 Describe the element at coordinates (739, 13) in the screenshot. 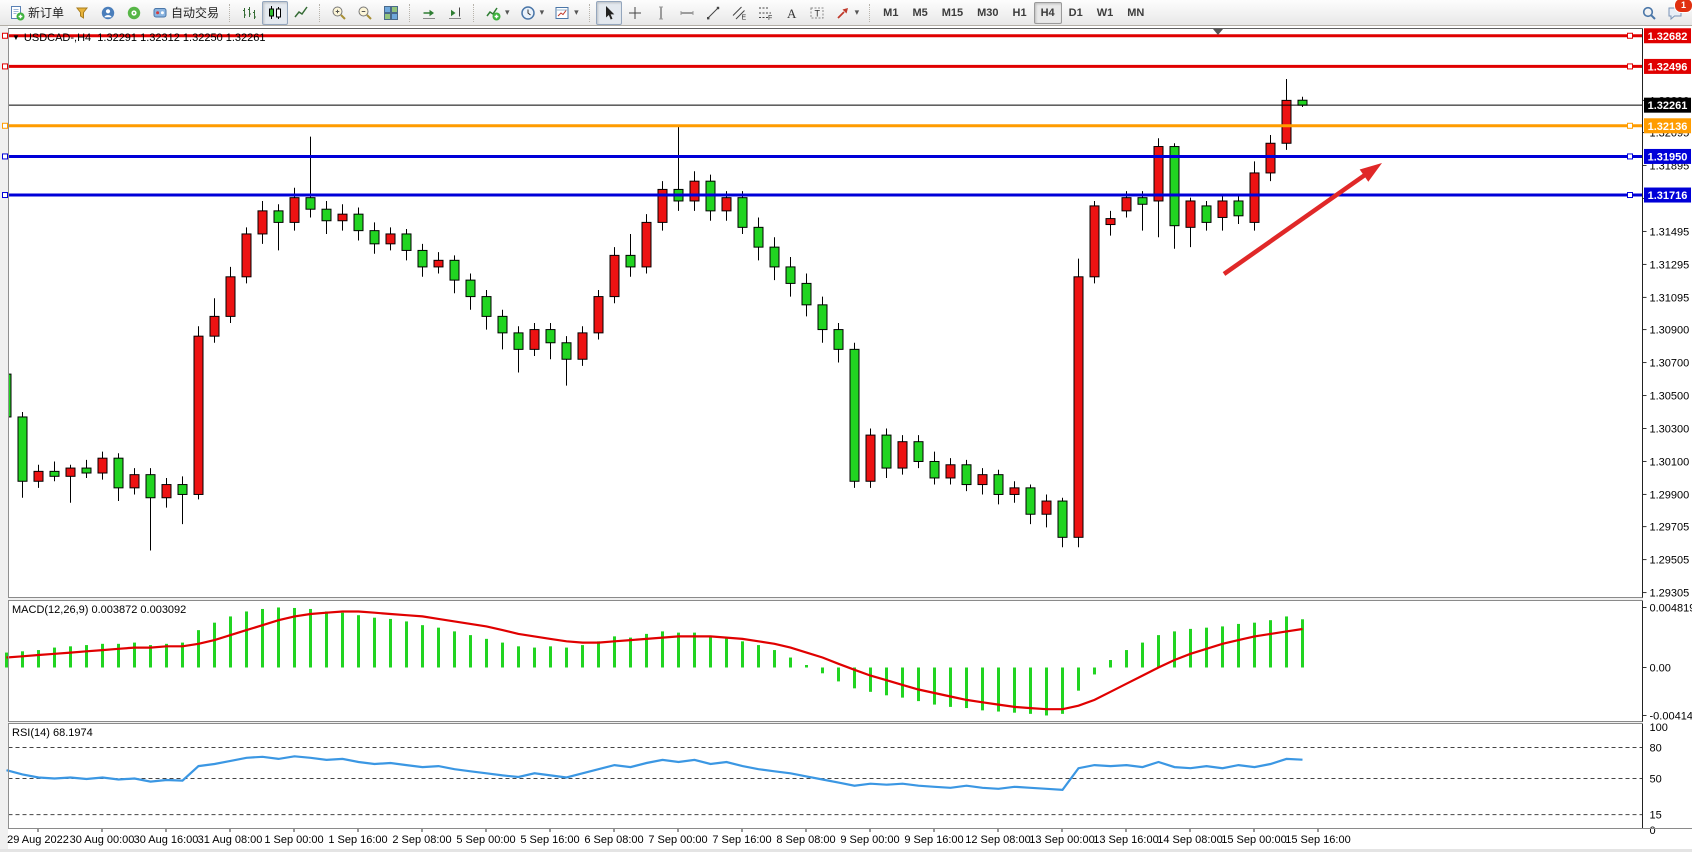

I see `channel-button: E` at that location.